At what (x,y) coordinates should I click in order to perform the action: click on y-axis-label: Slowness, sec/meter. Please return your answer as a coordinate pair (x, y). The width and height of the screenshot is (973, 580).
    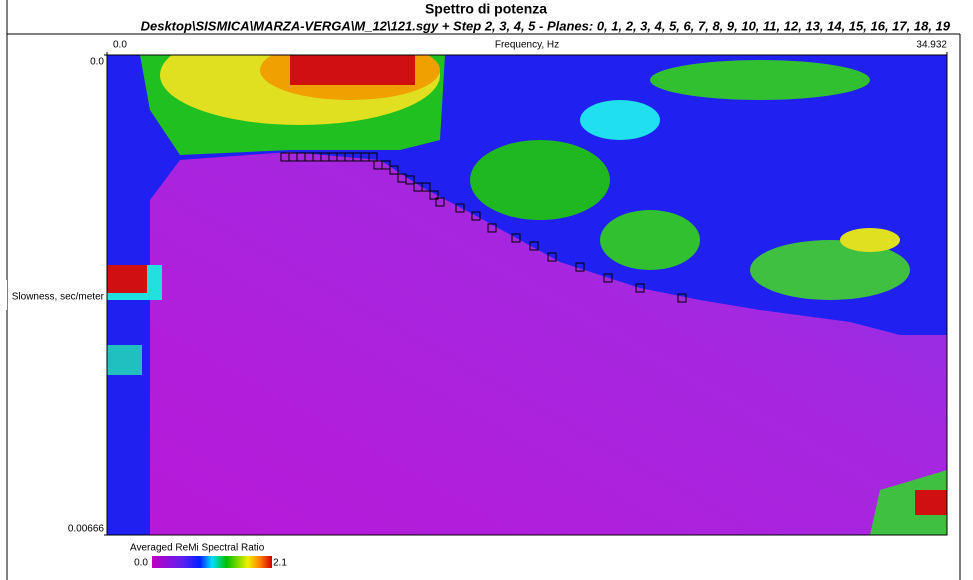
    Looking at the image, I should click on (58, 297).